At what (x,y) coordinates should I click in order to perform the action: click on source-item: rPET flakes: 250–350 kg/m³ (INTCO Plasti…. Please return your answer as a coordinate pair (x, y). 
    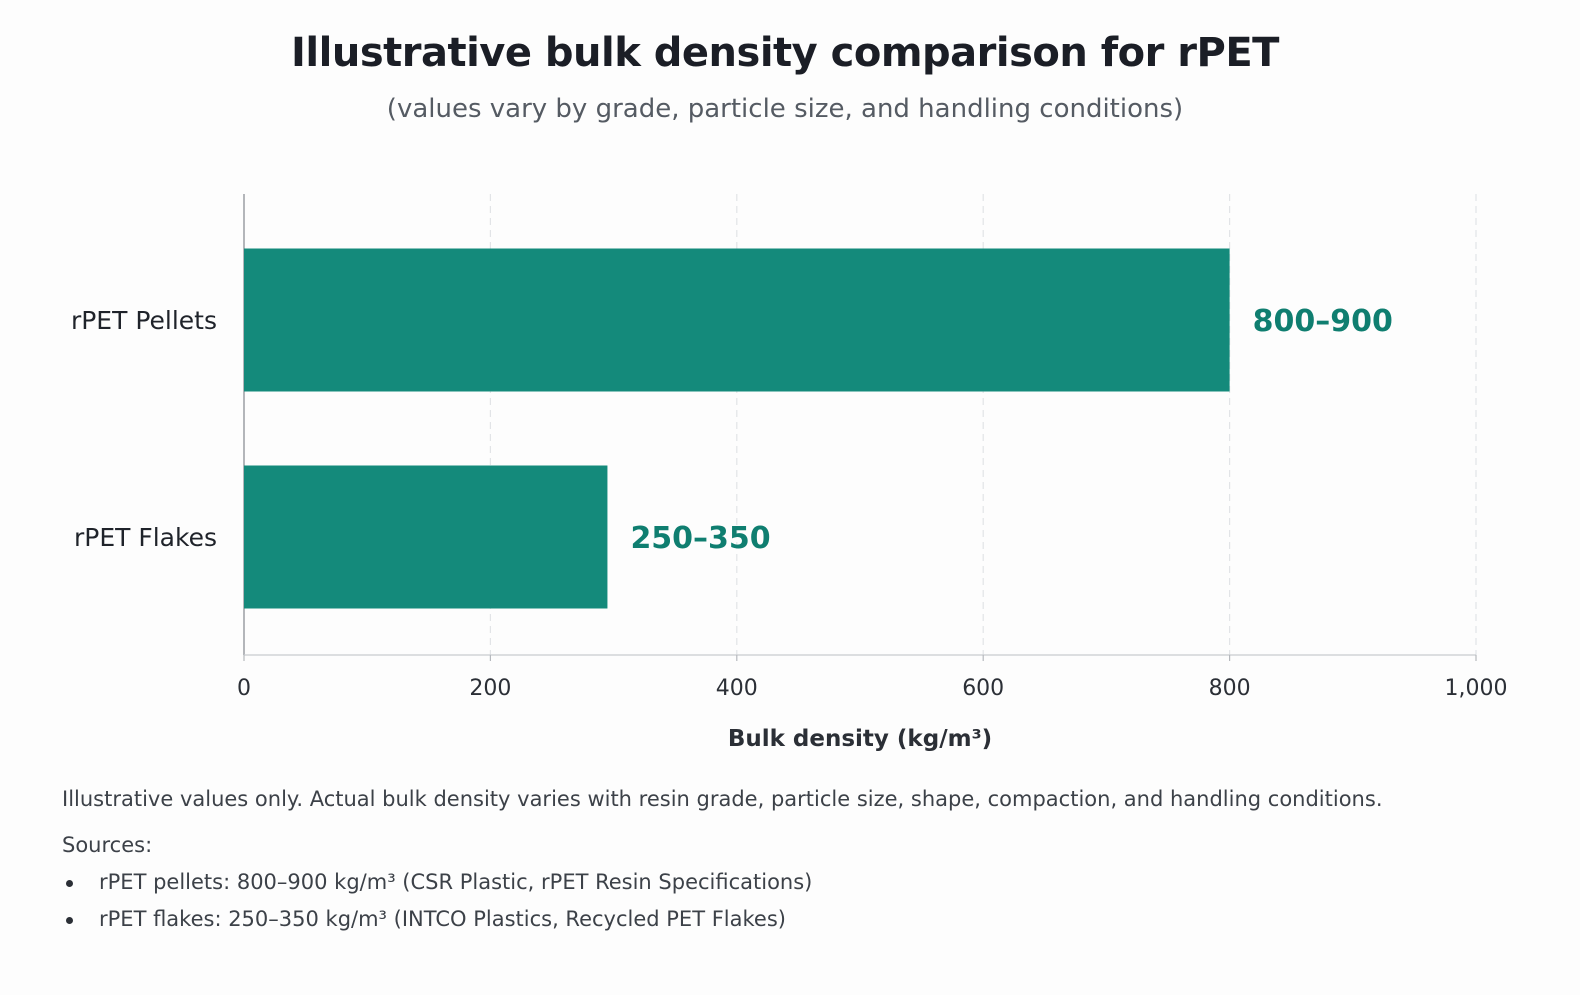
    Looking at the image, I should click on (807, 919).